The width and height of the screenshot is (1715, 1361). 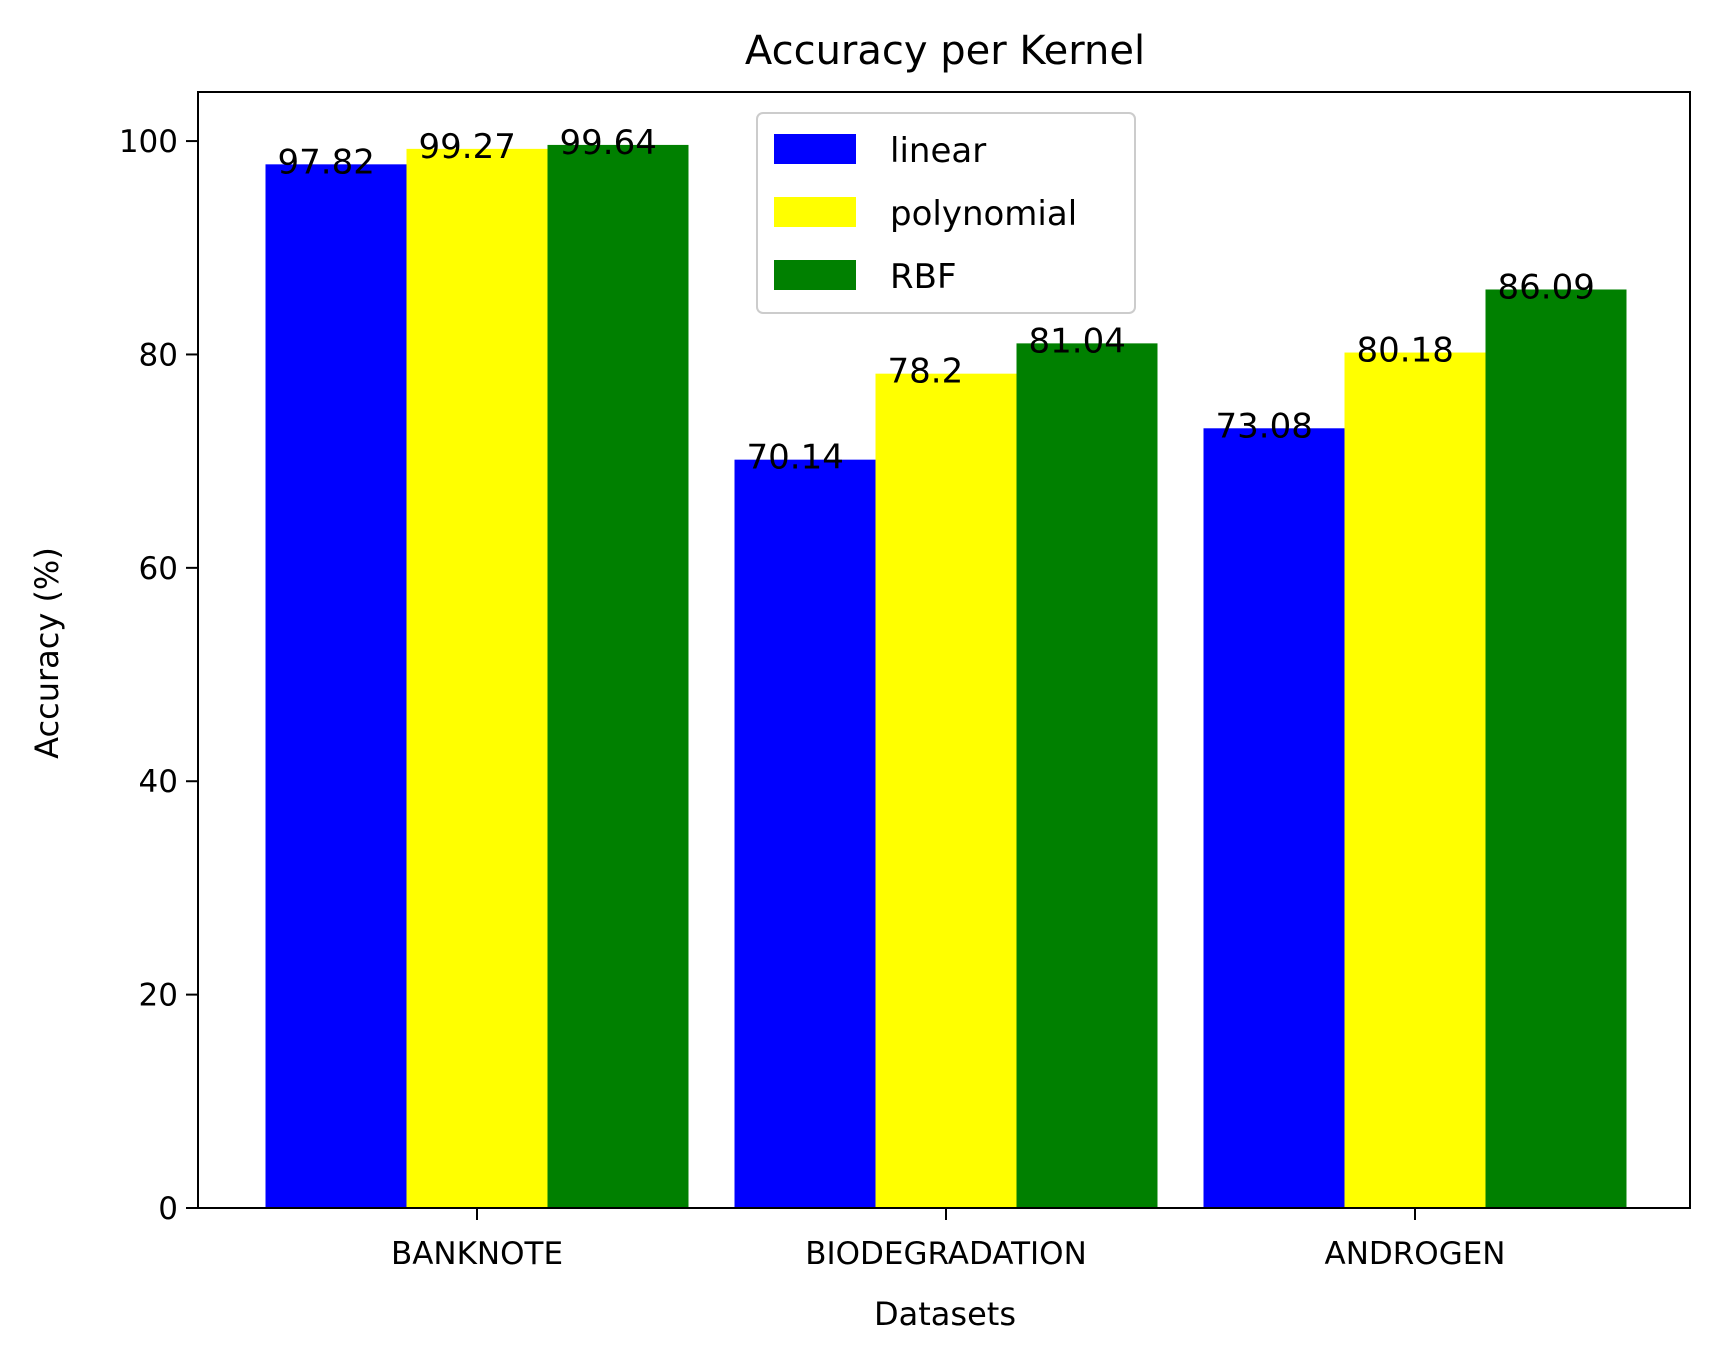 What do you see at coordinates (1405, 351) in the screenshot?
I see `bar-value-label: 80.18` at bounding box center [1405, 351].